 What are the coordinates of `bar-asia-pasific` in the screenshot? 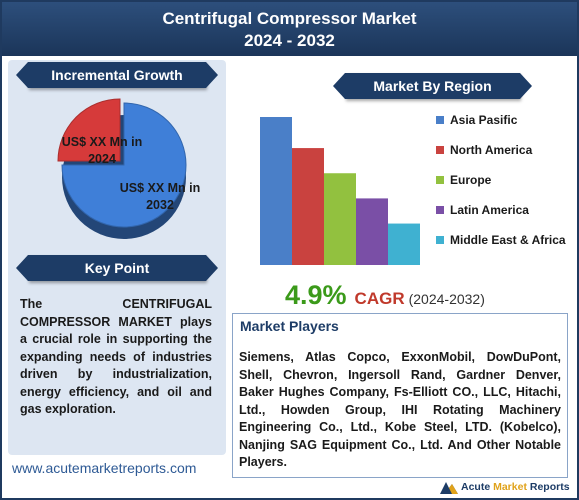 It's located at (276, 191).